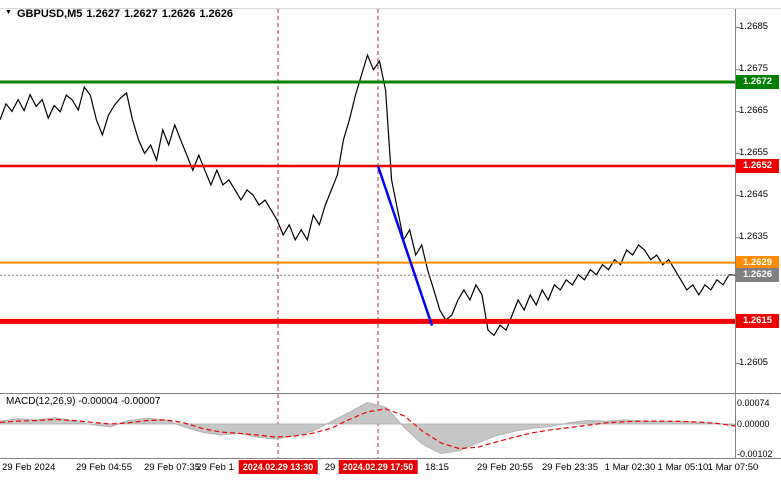 This screenshot has height=489, width=781. What do you see at coordinates (103, 14) in the screenshot?
I see `quote-open: 1.2627` at bounding box center [103, 14].